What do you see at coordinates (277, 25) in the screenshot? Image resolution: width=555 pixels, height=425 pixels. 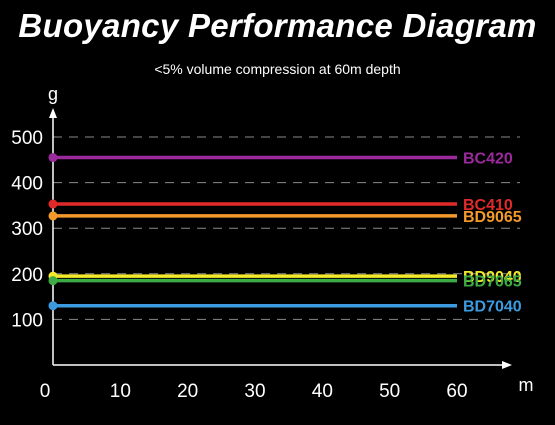 I see `chart-title: Buoyancy Performance Diagram` at bounding box center [277, 25].